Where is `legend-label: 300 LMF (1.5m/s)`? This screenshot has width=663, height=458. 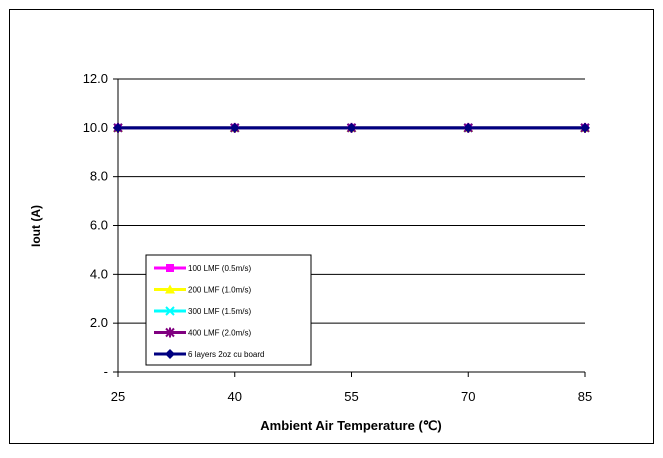 legend-label: 300 LMF (1.5m/s) is located at coordinates (219, 311).